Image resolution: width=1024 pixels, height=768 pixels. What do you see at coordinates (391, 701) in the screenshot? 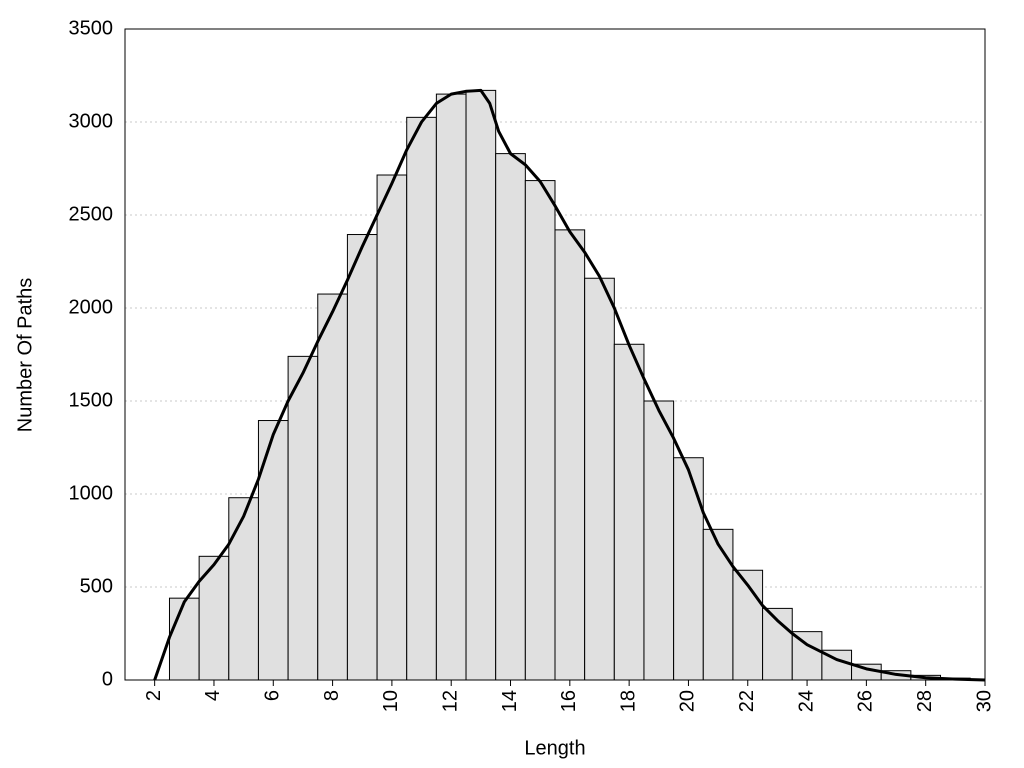
I see `x-tick-label: 10` at bounding box center [391, 701].